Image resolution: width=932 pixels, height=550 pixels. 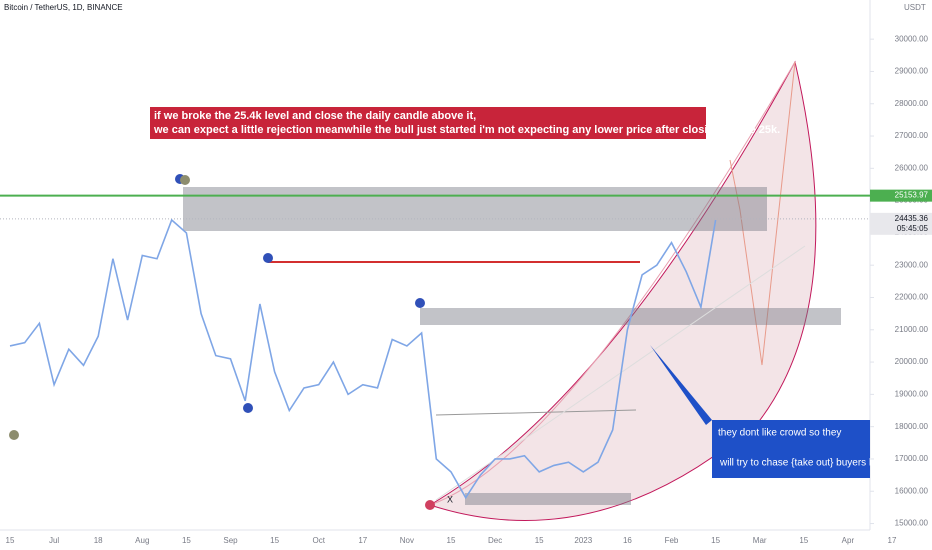 What do you see at coordinates (672, 540) in the screenshot?
I see `x-tick-label: Feb` at bounding box center [672, 540].